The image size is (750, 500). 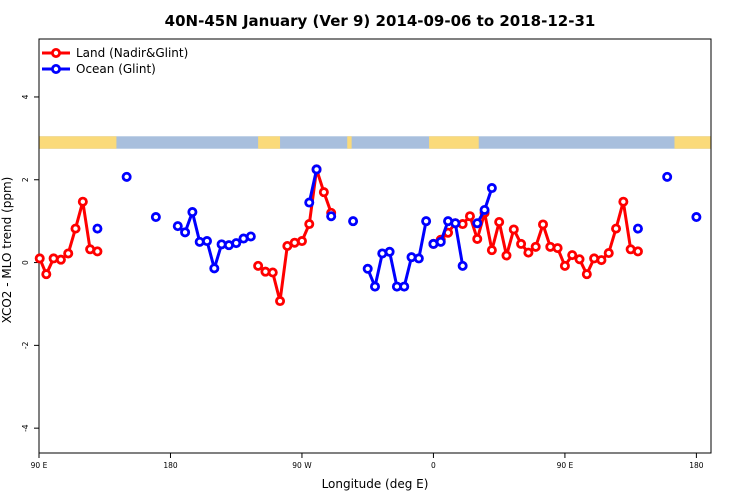 What do you see at coordinates (25, 262) in the screenshot?
I see `y-tick-label: 0` at bounding box center [25, 262].